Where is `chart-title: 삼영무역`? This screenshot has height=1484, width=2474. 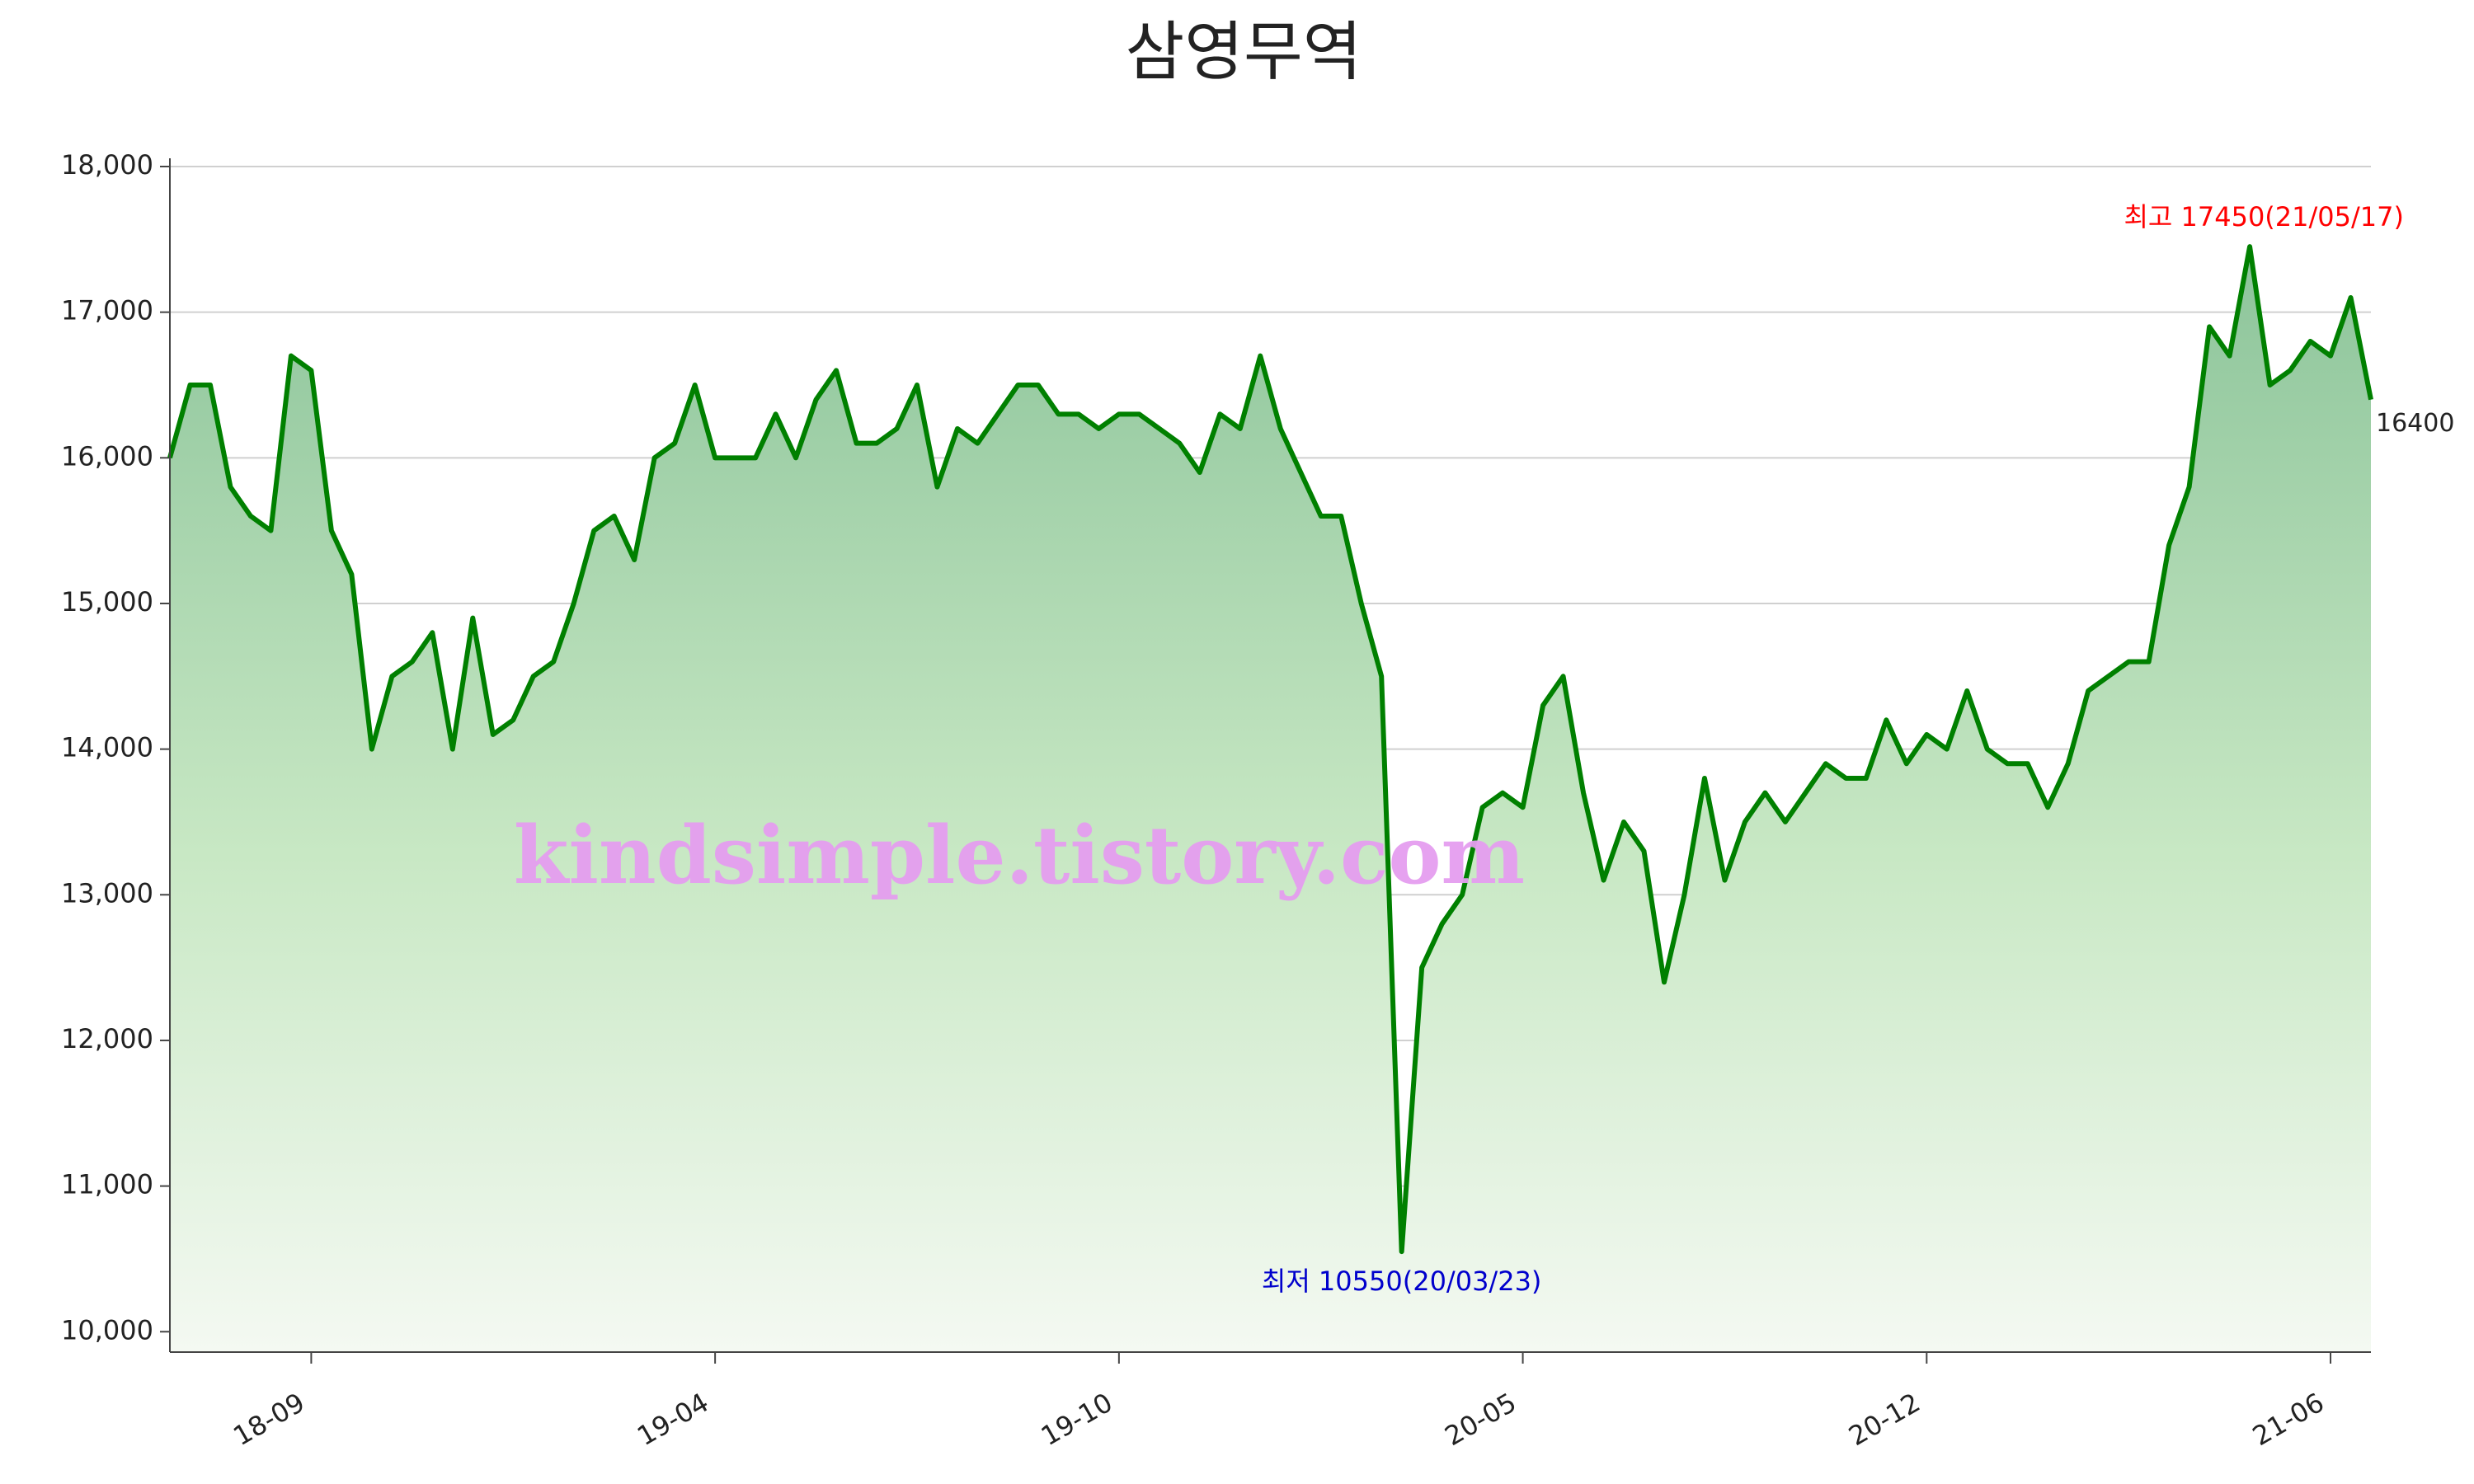 chart-title: 삼영무역 is located at coordinates (1243, 52).